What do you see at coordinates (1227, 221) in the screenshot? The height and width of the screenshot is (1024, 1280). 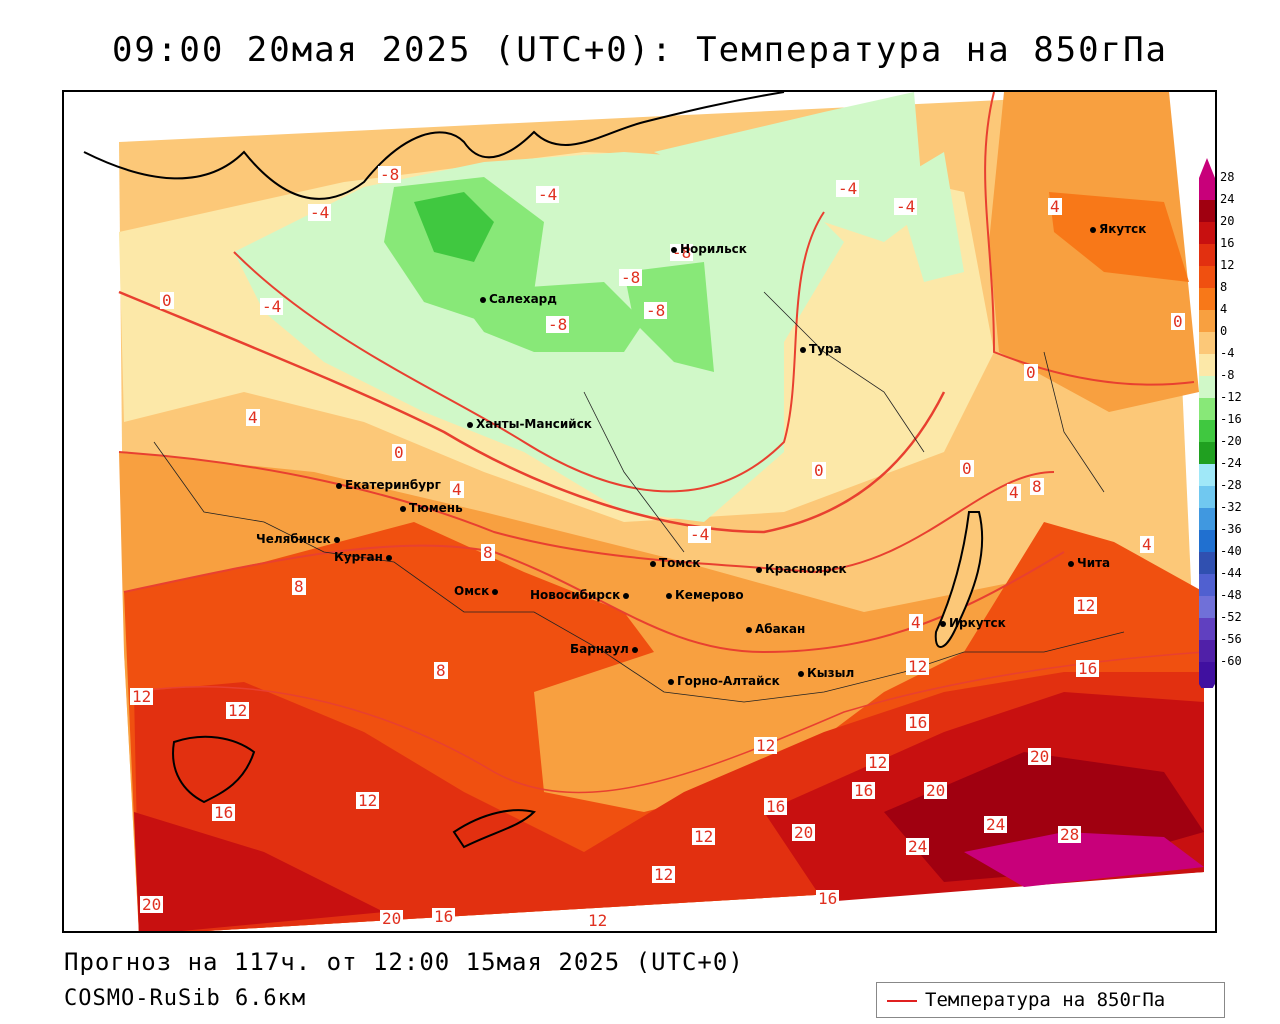 I see `scale-tick-label: 20` at bounding box center [1227, 221].